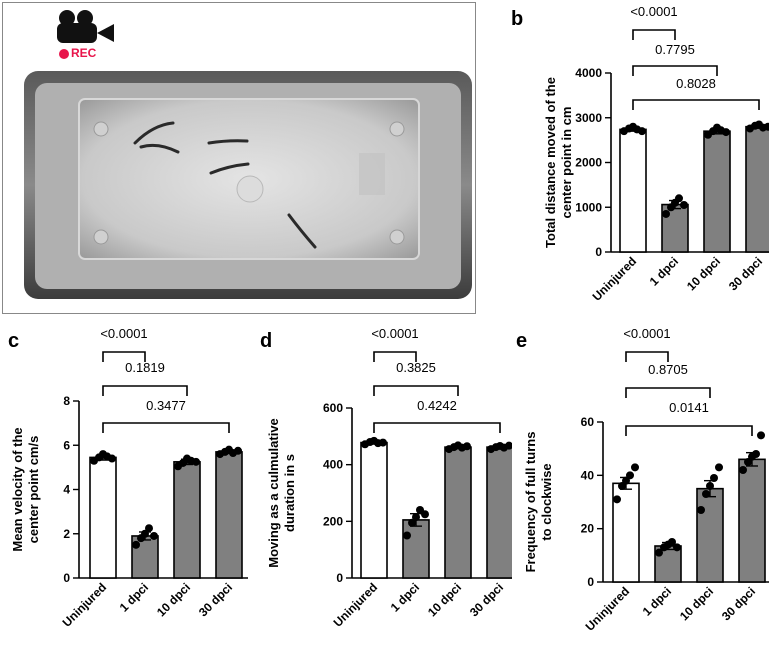 The height and width of the screenshot is (645, 769). Describe the element at coordinates (588, 422) in the screenshot. I see `y-tick-label: 60` at that location.